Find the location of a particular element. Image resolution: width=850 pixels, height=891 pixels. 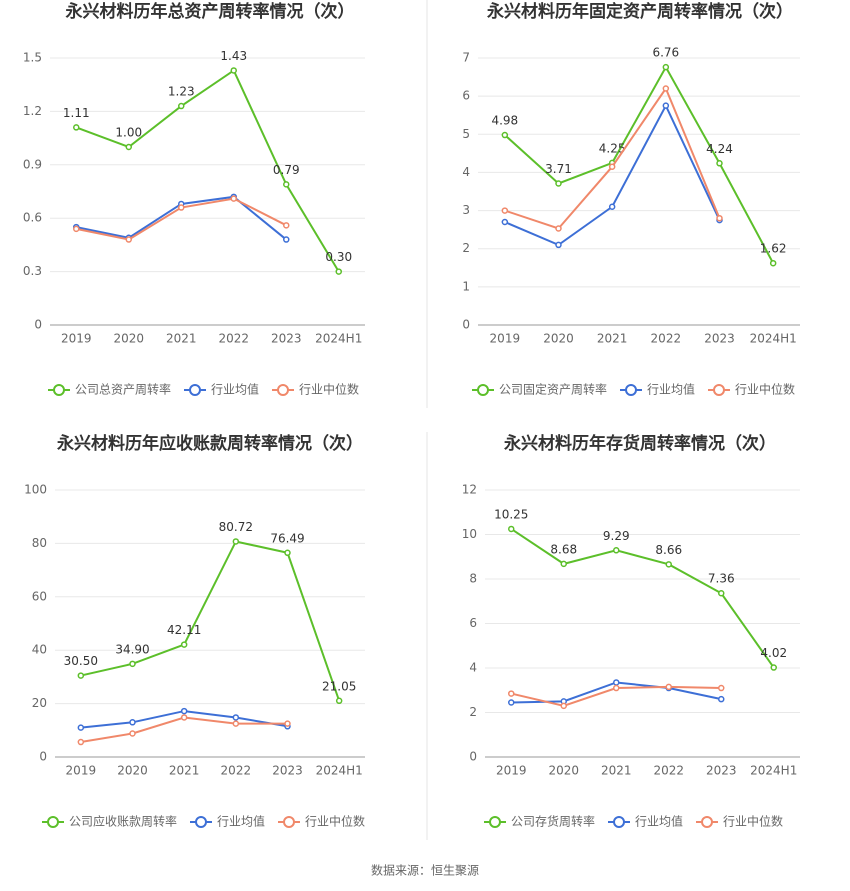

y-tick-label: 12 is located at coordinates (469, 490).